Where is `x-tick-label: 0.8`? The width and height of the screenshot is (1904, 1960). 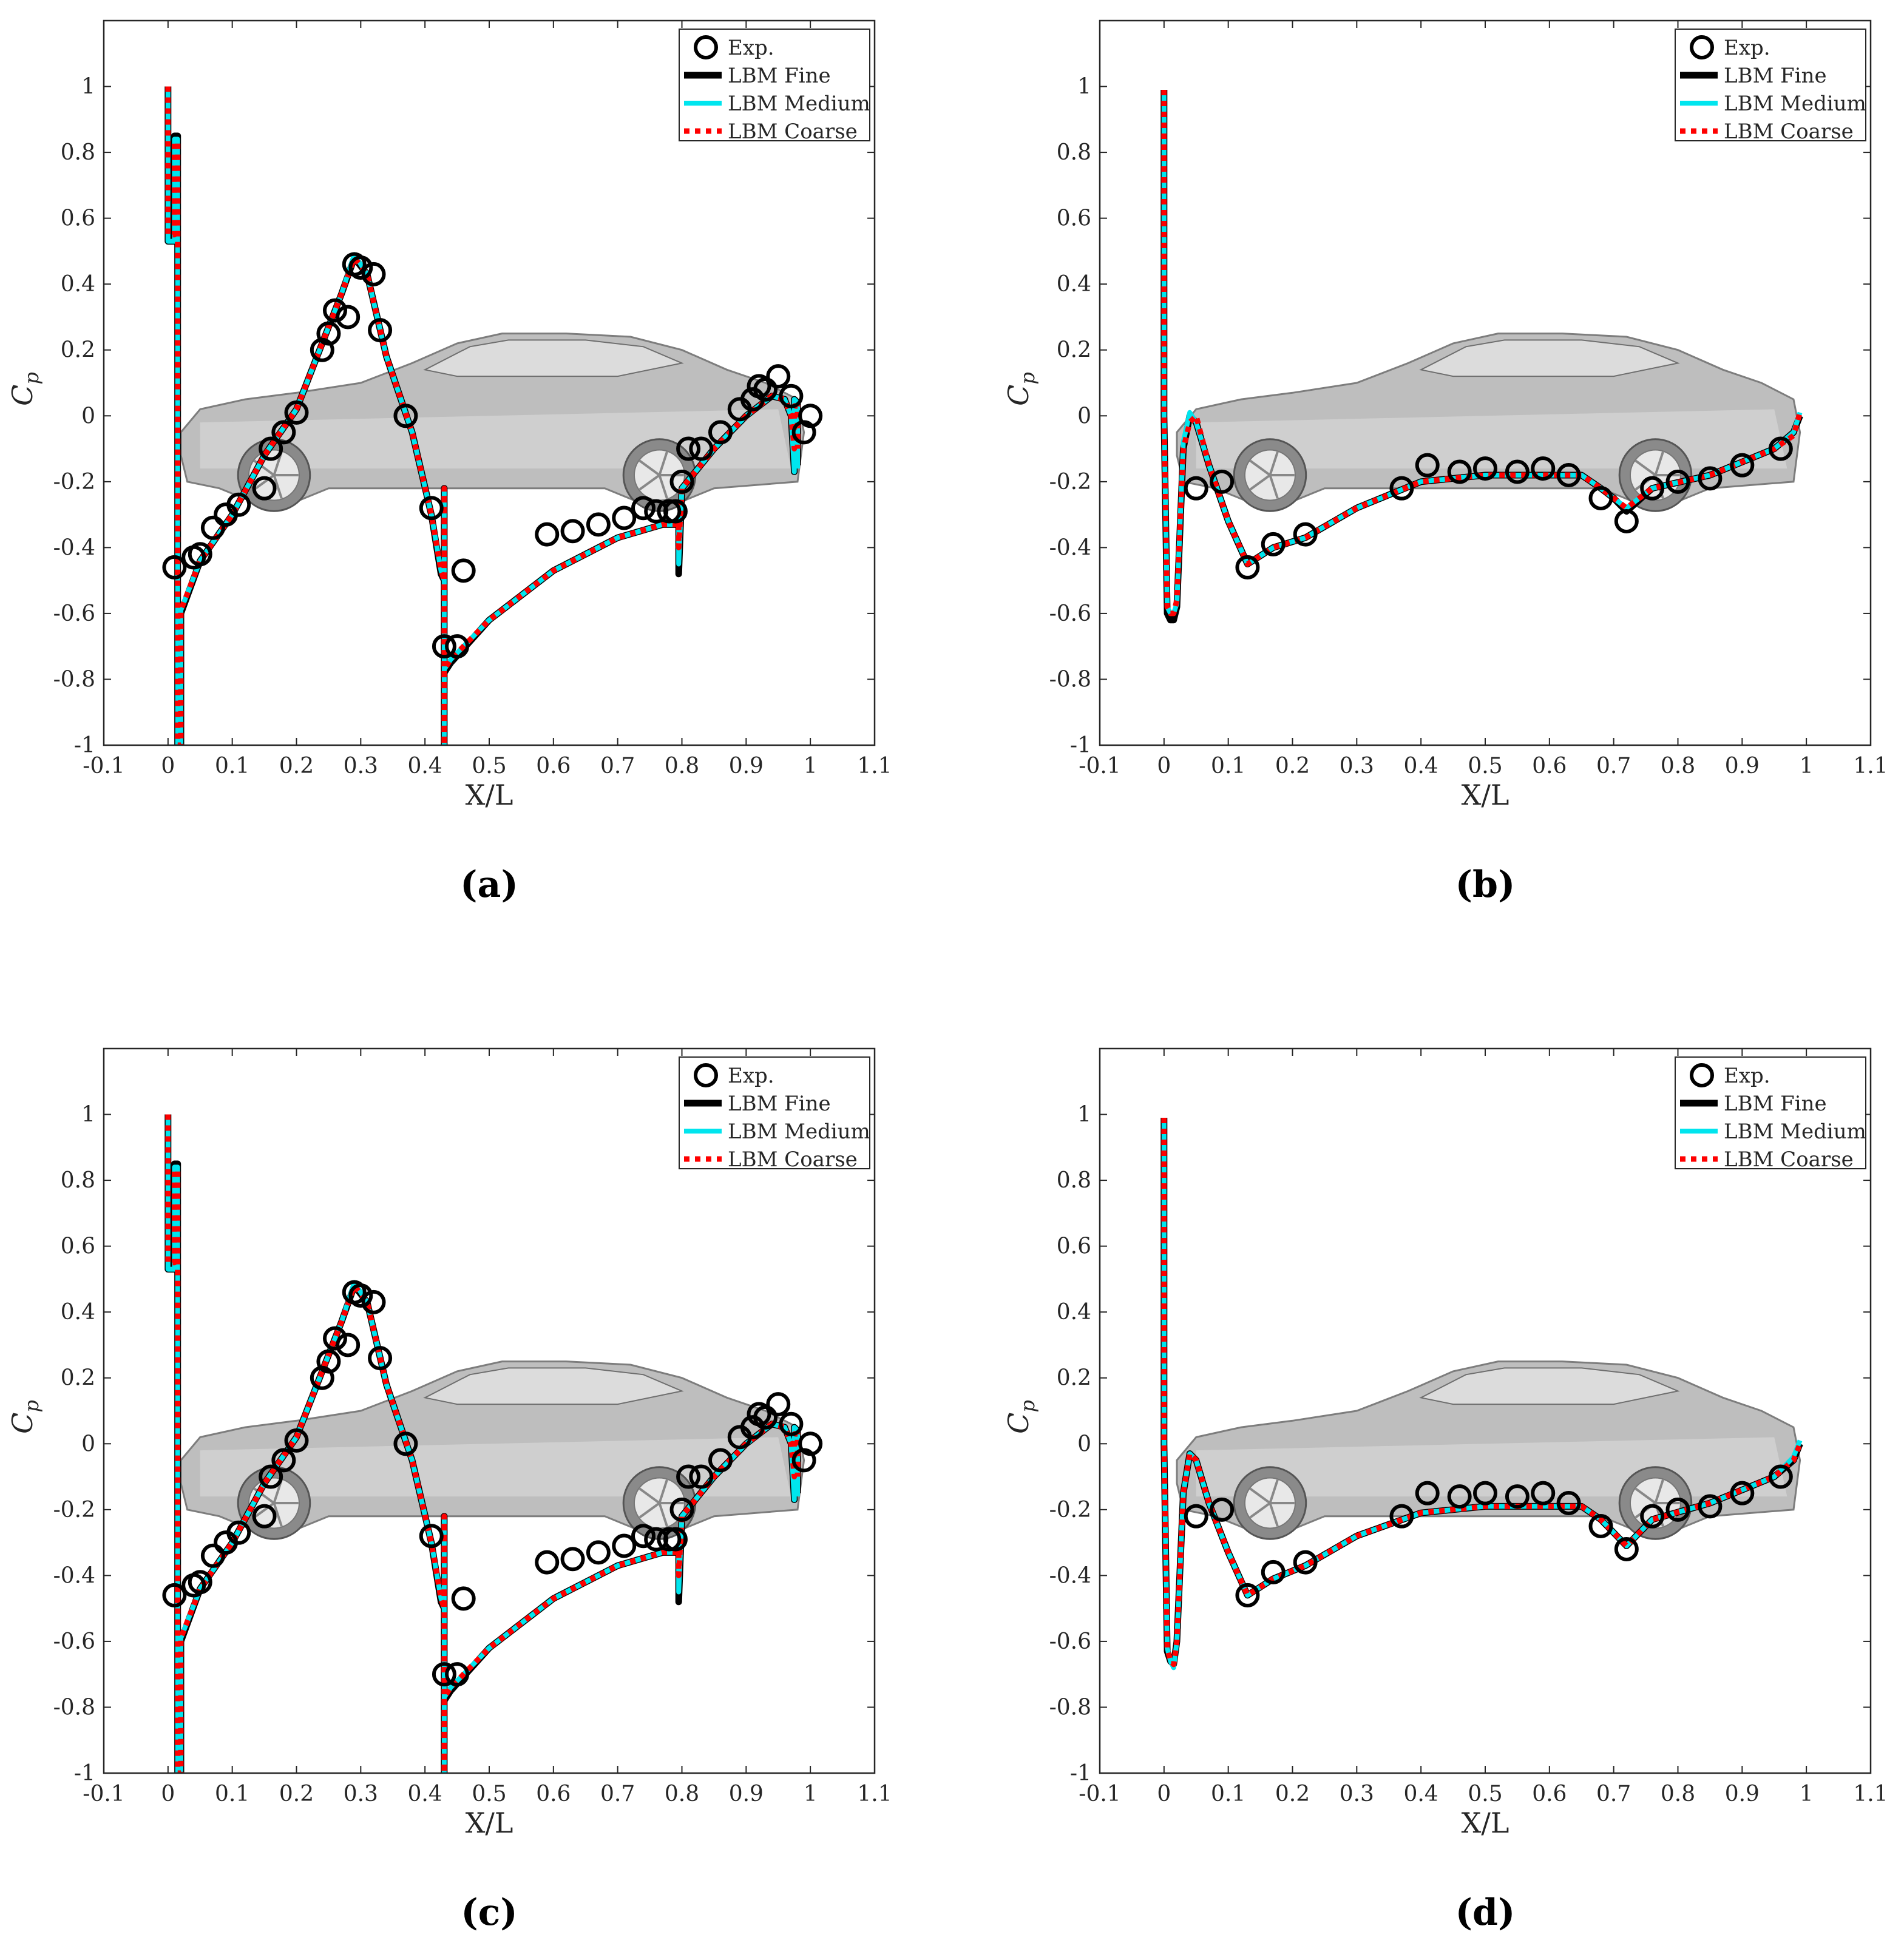
x-tick-label: 0.8 is located at coordinates (1678, 767).